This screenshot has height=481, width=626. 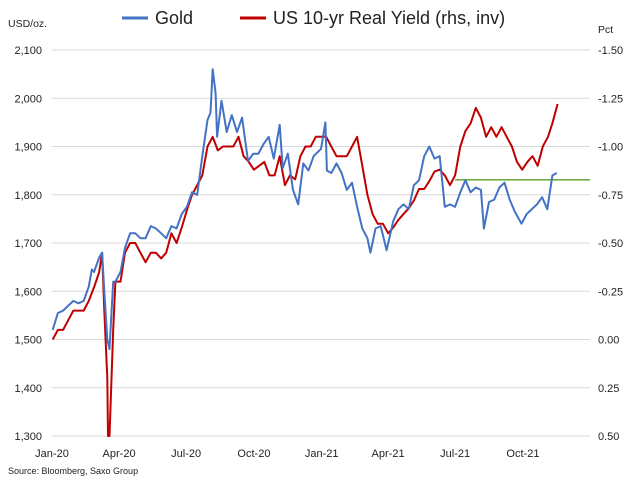 What do you see at coordinates (28, 148) in the screenshot?
I see `left-tick-label: 1,900` at bounding box center [28, 148].